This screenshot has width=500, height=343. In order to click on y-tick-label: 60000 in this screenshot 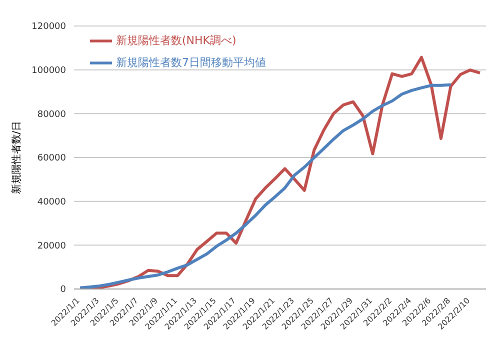, I will do `click(51, 159)`.